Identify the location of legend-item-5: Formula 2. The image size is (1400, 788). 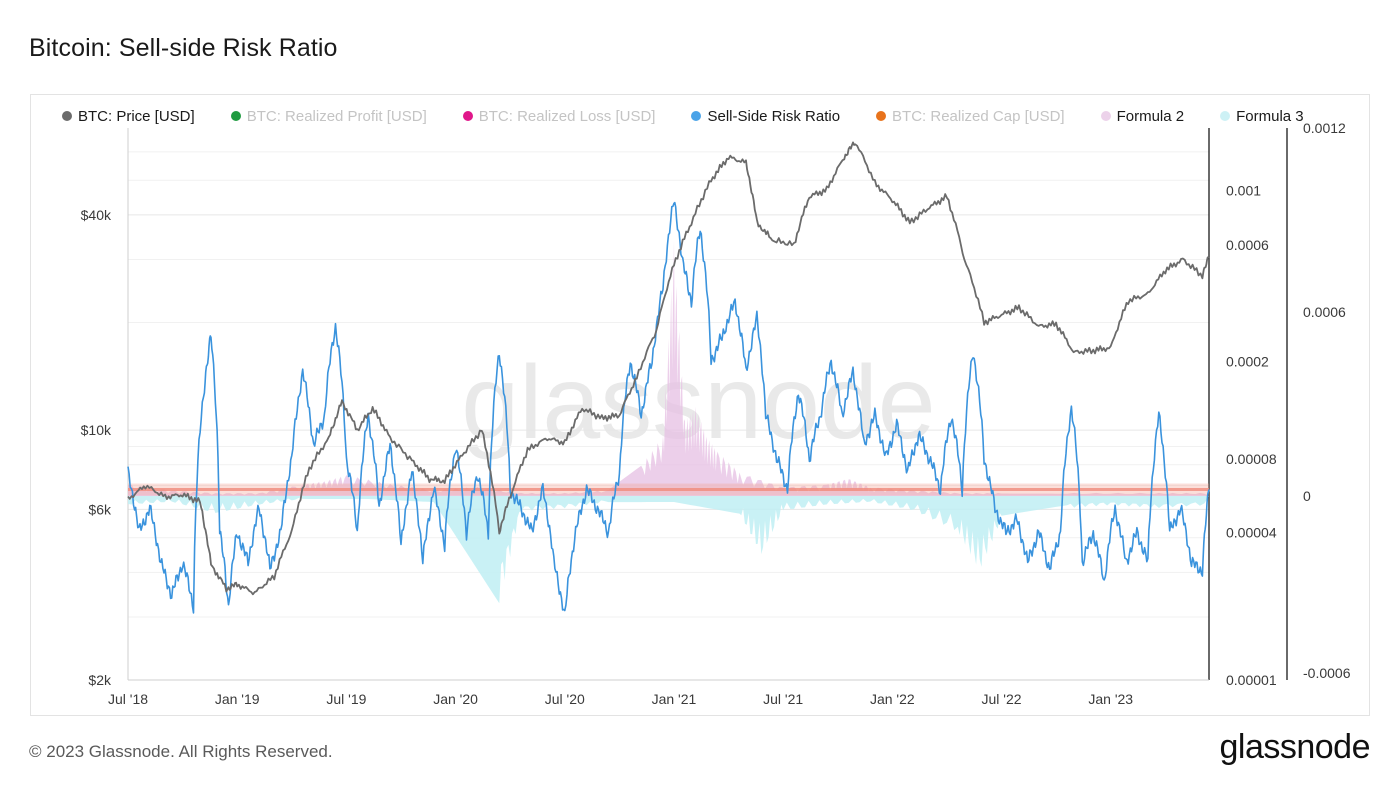
(1142, 116).